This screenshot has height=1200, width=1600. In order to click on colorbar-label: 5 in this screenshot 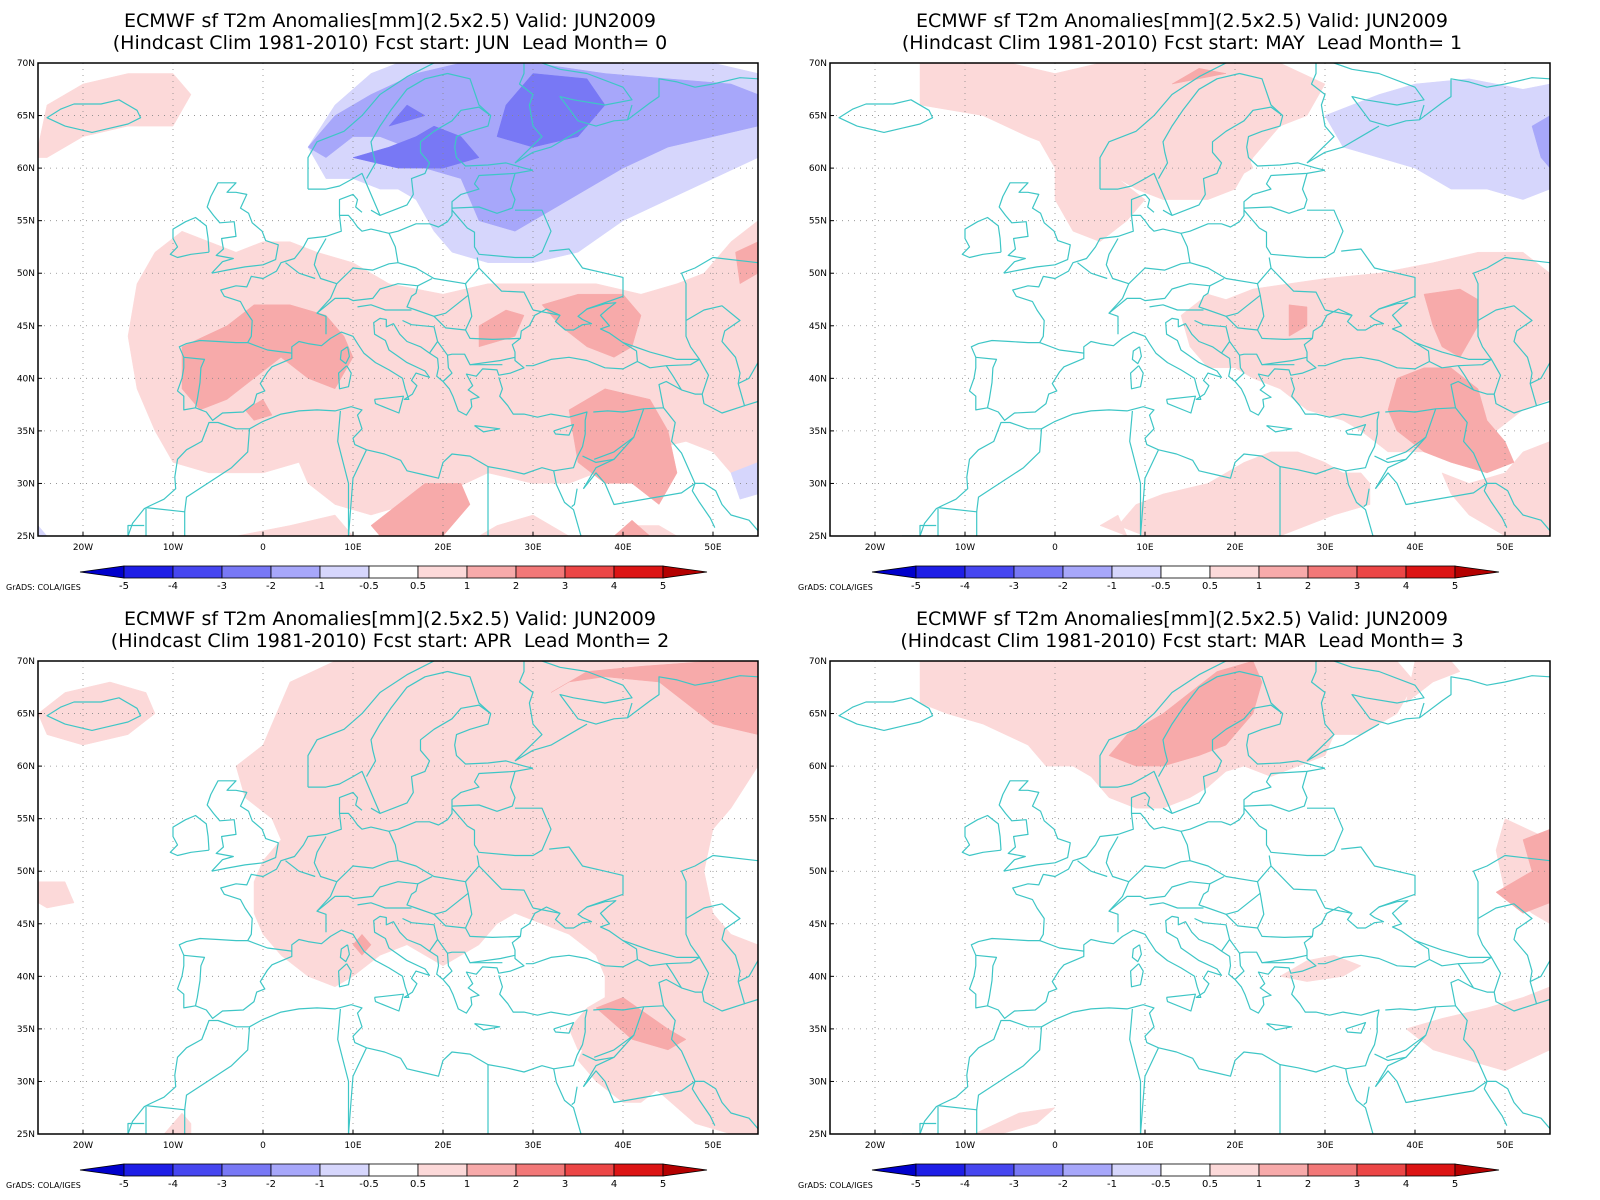, I will do `click(663, 586)`.